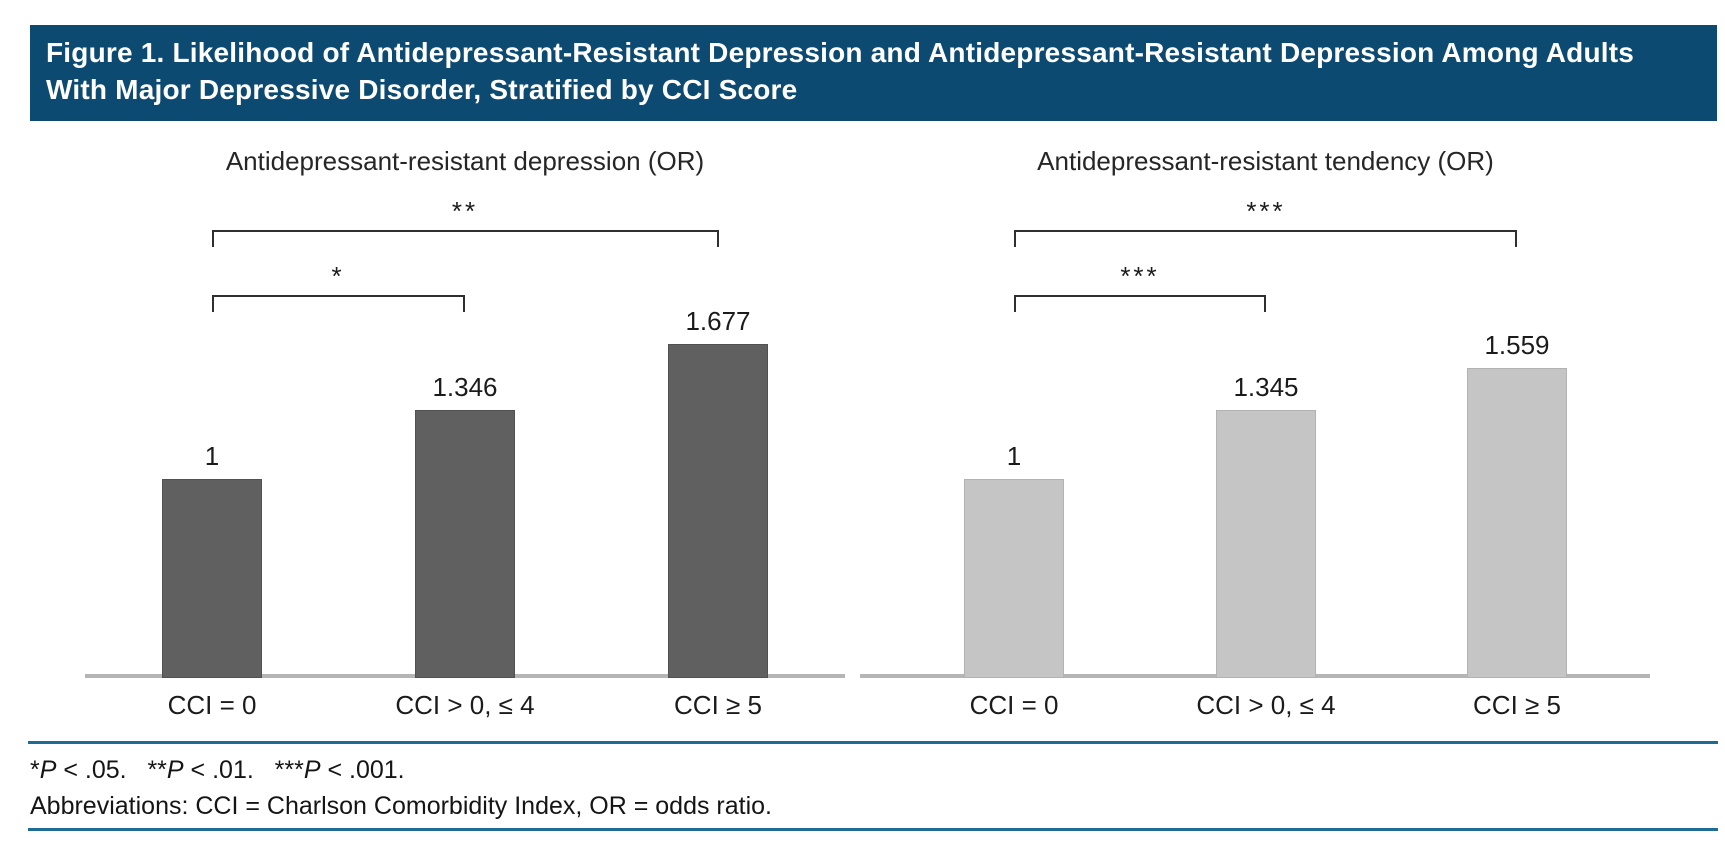 The width and height of the screenshot is (1725, 852). Describe the element at coordinates (1517, 345) in the screenshot. I see `bar-value-label: 1.559` at that location.